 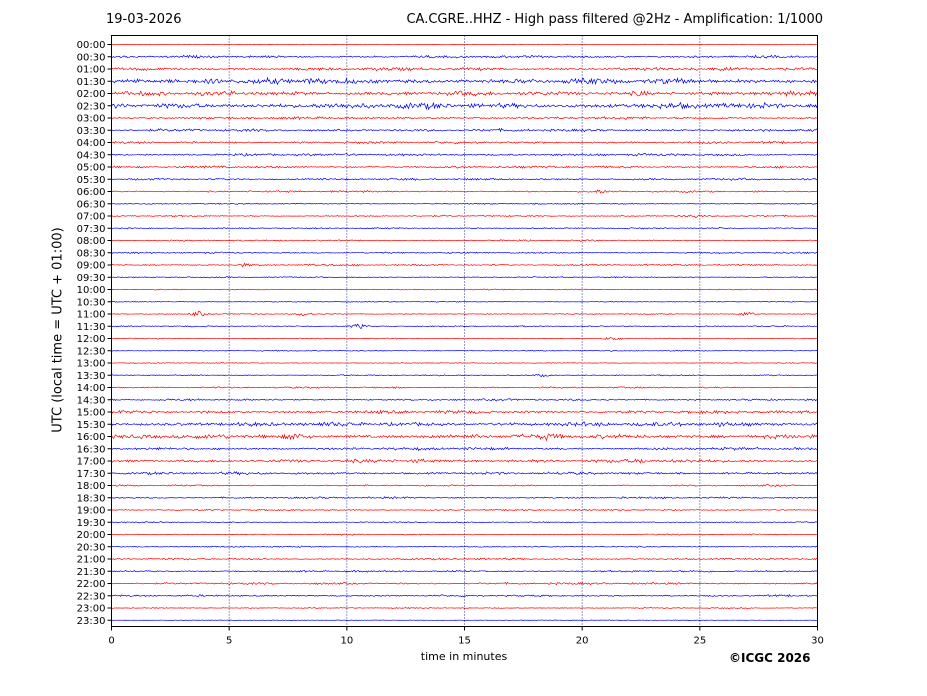 What do you see at coordinates (91, 560) in the screenshot?
I see `y-tick-label: 21:00` at bounding box center [91, 560].